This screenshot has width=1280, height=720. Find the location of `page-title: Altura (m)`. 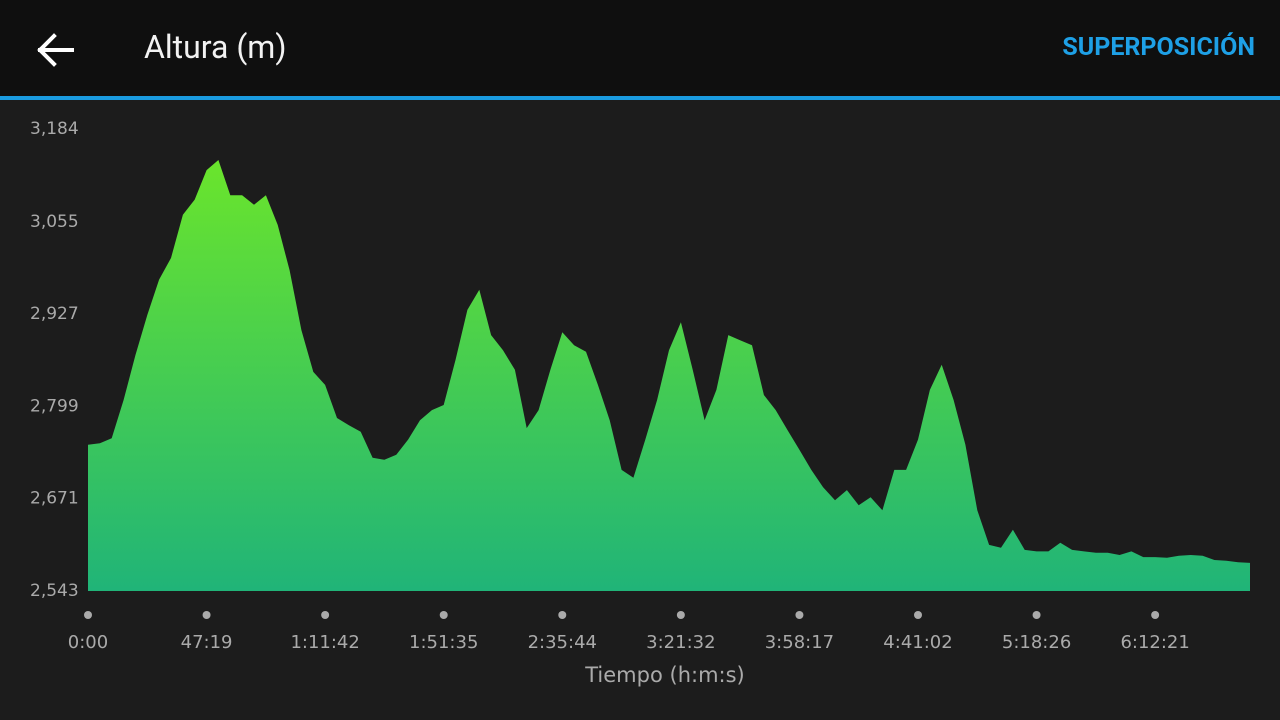

page-title: Altura (m) is located at coordinates (215, 47).